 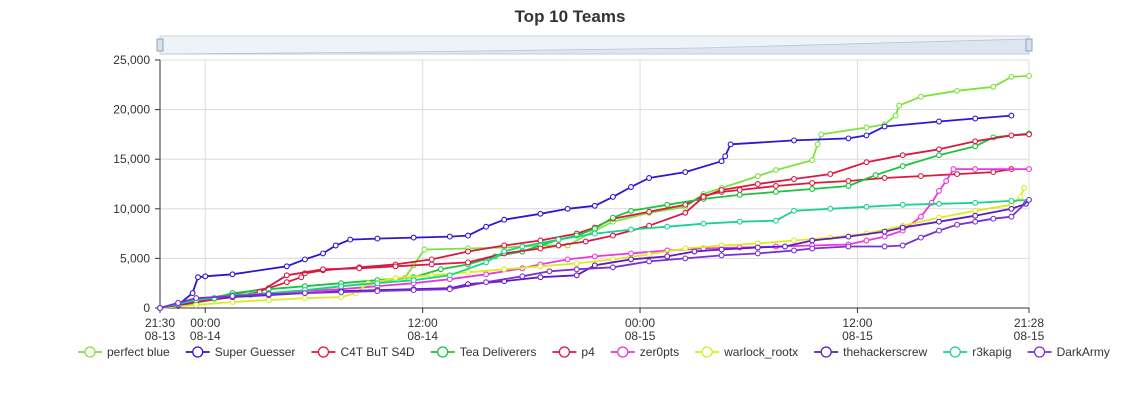 I want to click on legend-item: perfect blue, so click(x=124, y=352).